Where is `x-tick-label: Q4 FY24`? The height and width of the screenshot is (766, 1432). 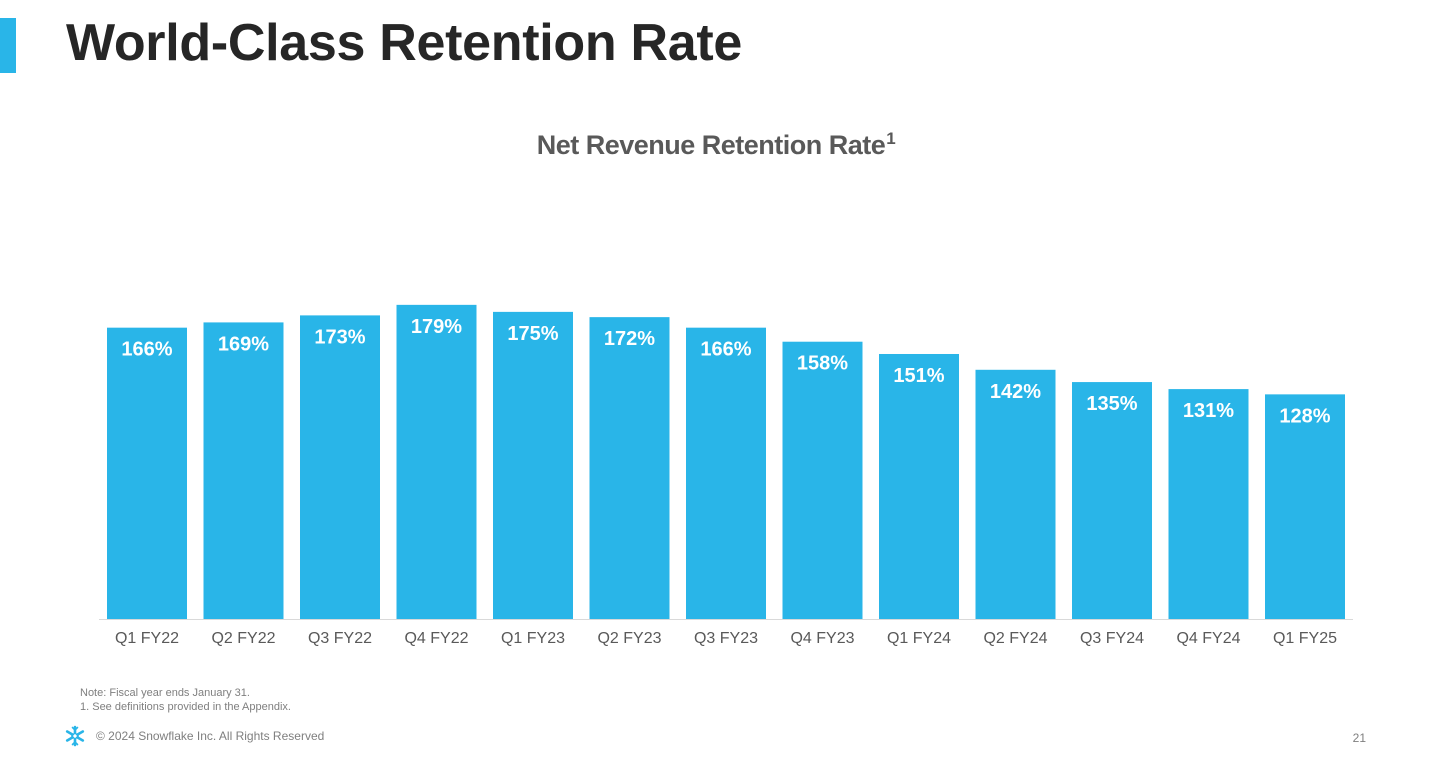
x-tick-label: Q4 FY24 is located at coordinates (1208, 638).